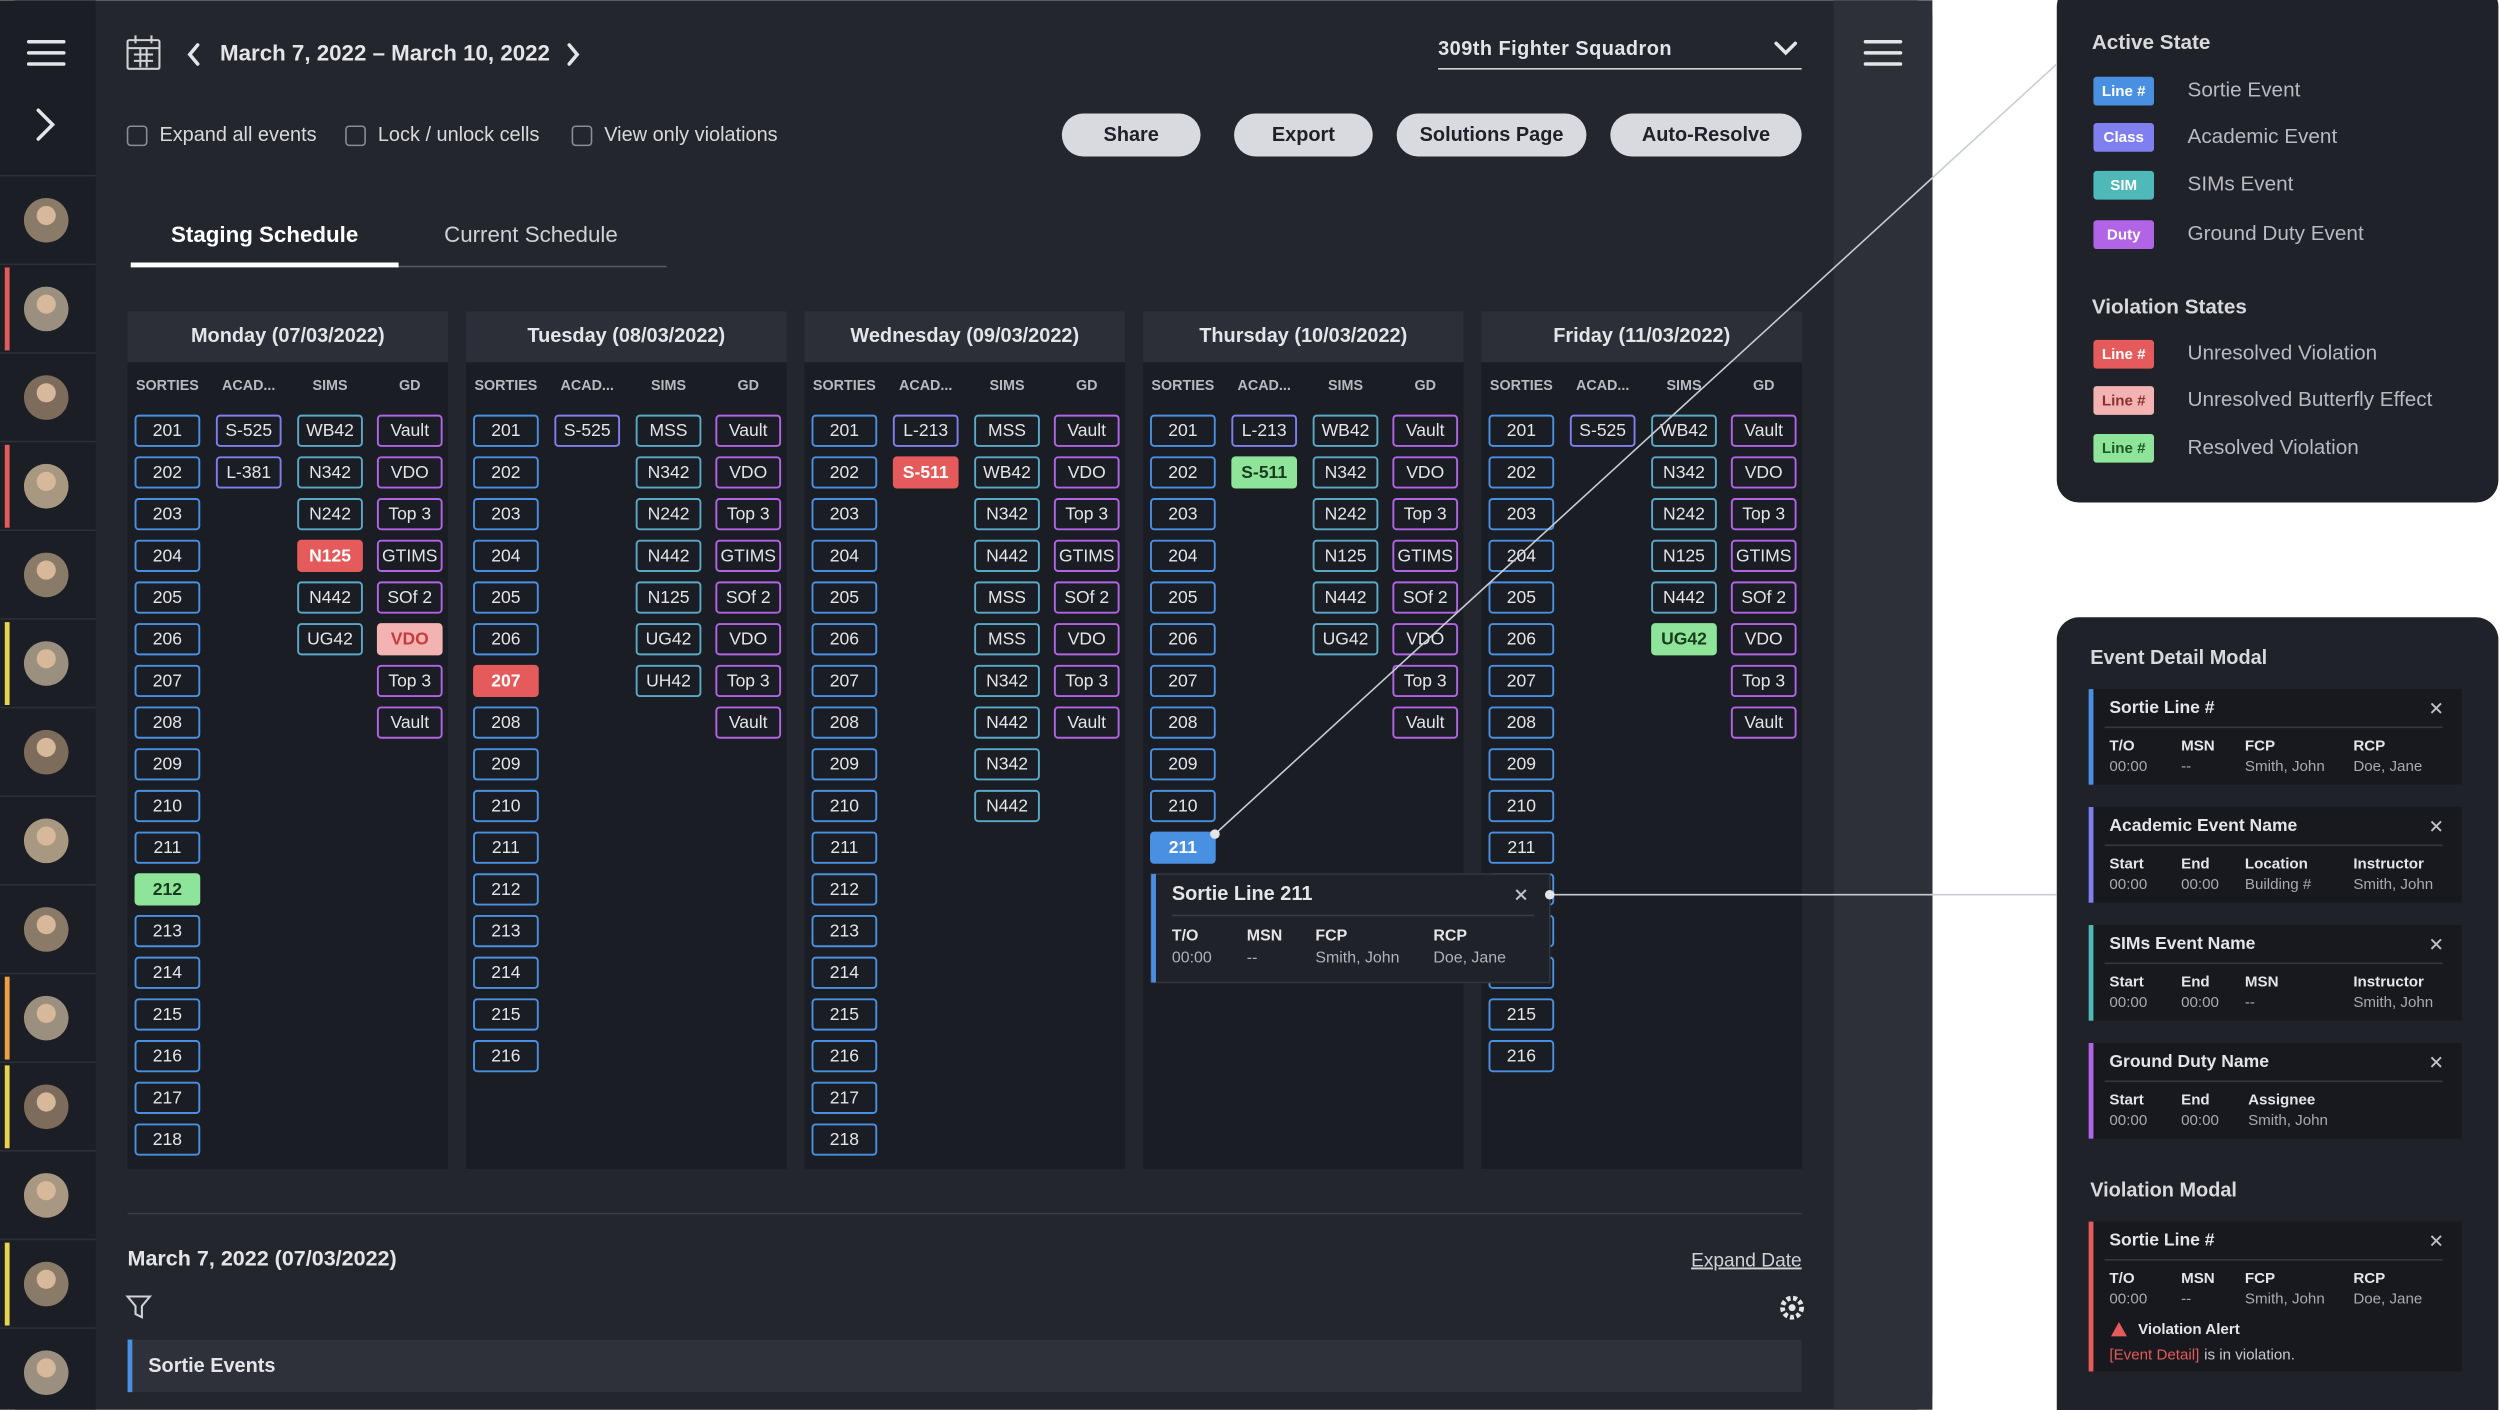 This screenshot has height=1410, width=2500. What do you see at coordinates (964, 1366) in the screenshot?
I see `events-bar` at bounding box center [964, 1366].